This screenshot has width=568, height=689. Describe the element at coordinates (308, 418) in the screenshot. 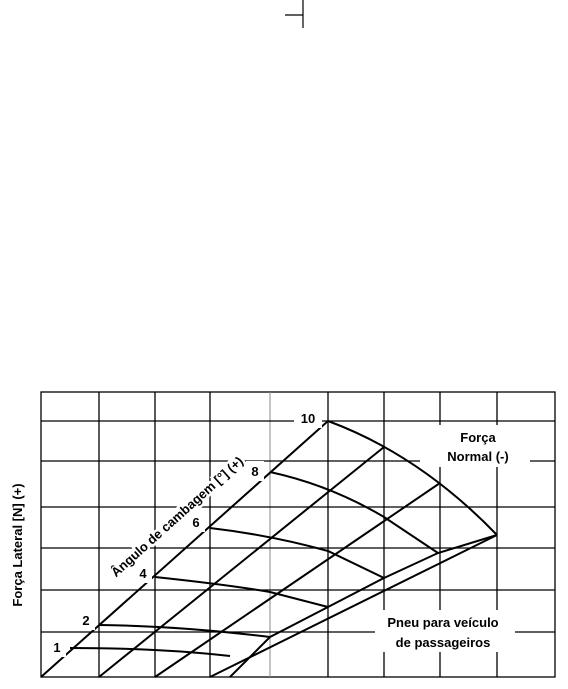

I see `angle-label: 10` at that location.